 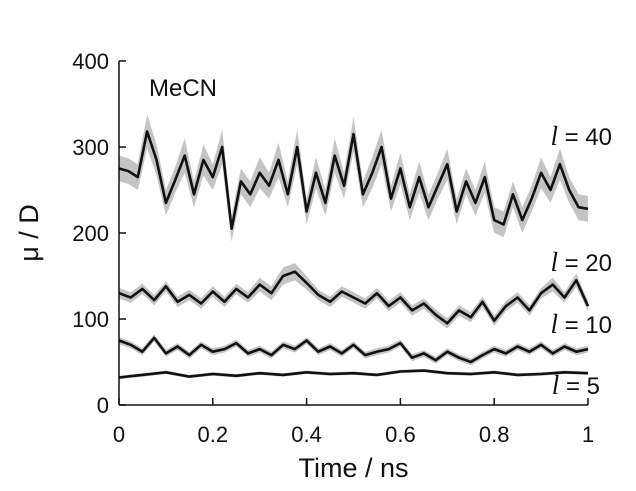 I want to click on series-1-band, so click(x=353, y=296).